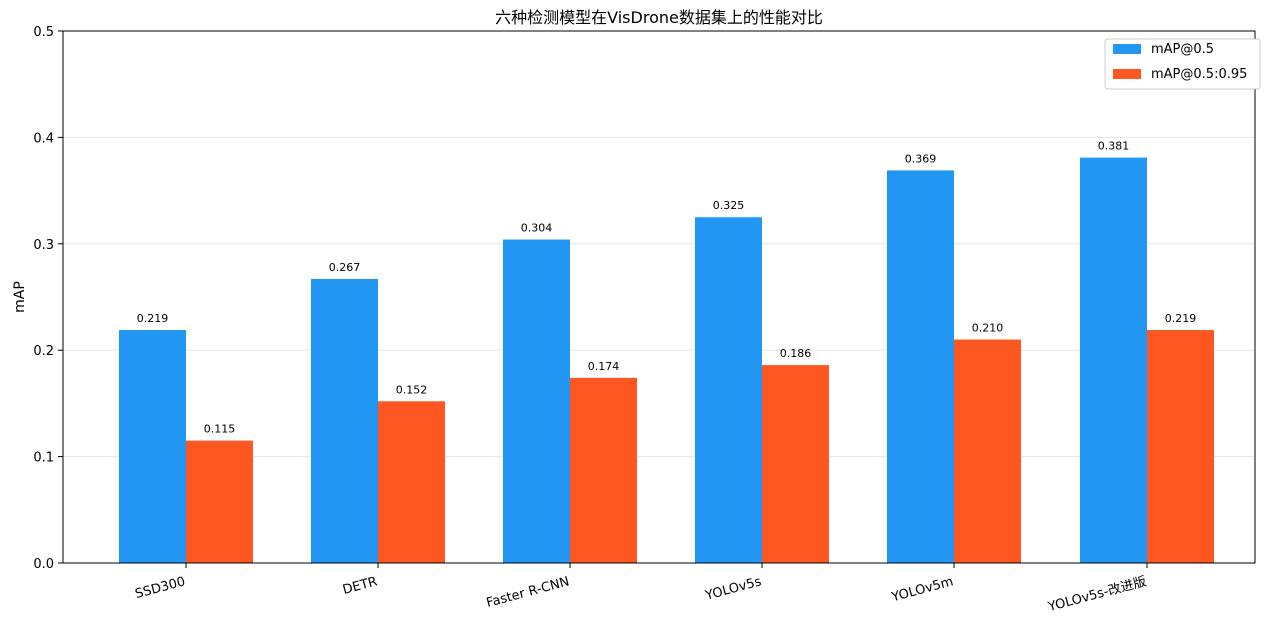 The height and width of the screenshot is (623, 1280). Describe the element at coordinates (733, 589) in the screenshot. I see `x-tick-label: YOLOv5s` at that location.